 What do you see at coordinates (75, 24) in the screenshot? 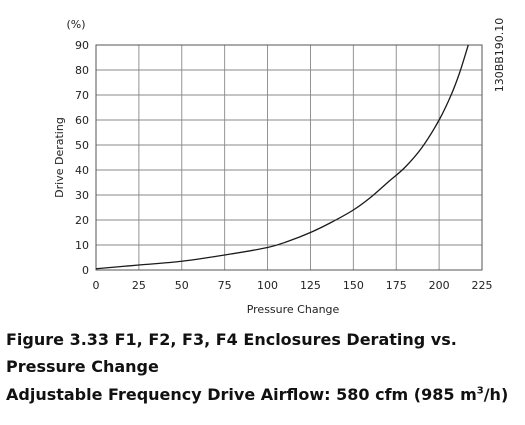
I see `y-unit-label: (%)` at bounding box center [75, 24].